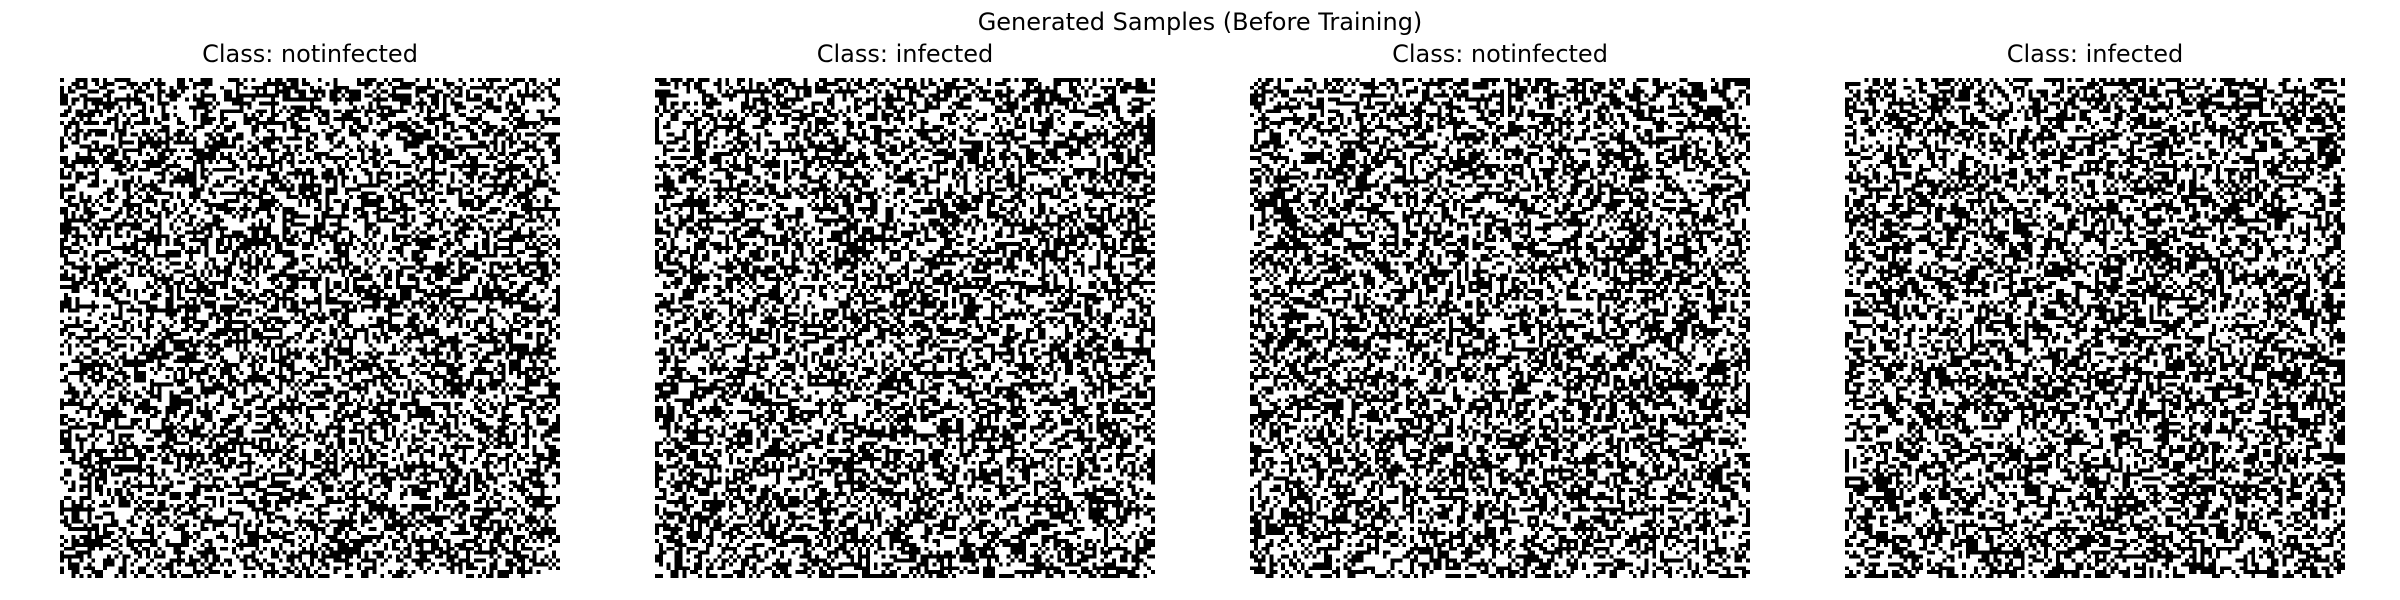 Image resolution: width=2400 pixels, height=600 pixels. Describe the element at coordinates (310, 54) in the screenshot. I see `sample-1-title: Class: notinfected` at that location.